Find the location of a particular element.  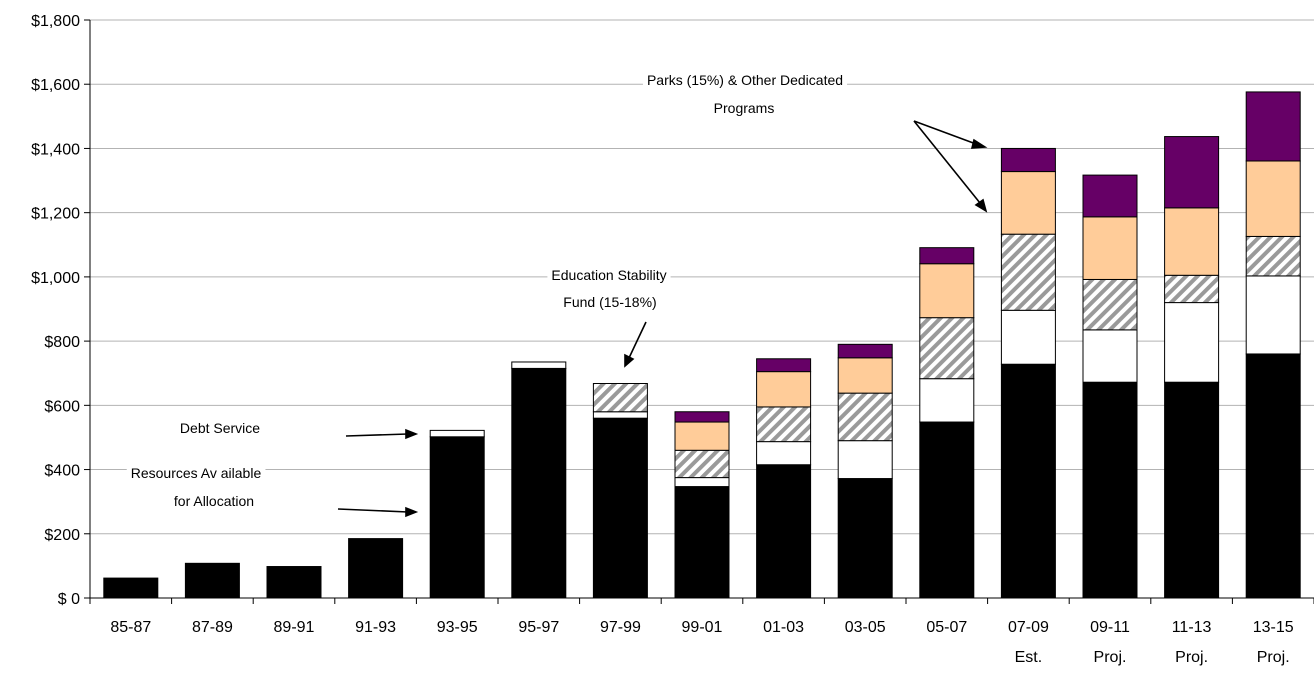

annotation-debt-service: Debt Service is located at coordinates (220, 428).